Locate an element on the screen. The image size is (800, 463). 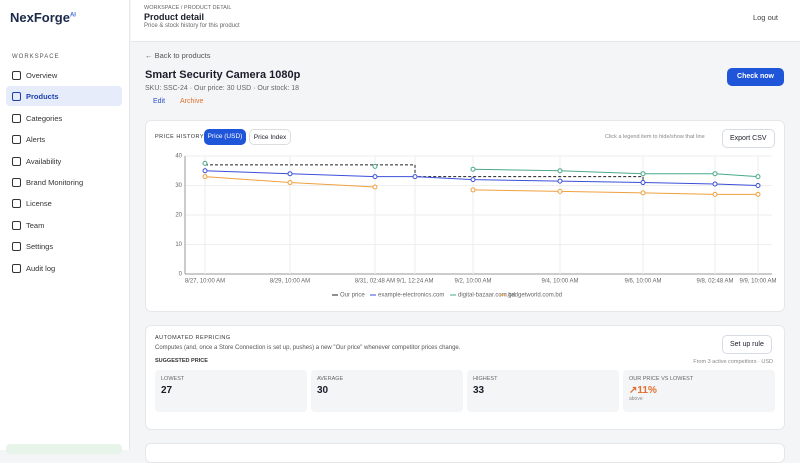
stat-card: HIGHEST 33 is located at coordinates (543, 391).